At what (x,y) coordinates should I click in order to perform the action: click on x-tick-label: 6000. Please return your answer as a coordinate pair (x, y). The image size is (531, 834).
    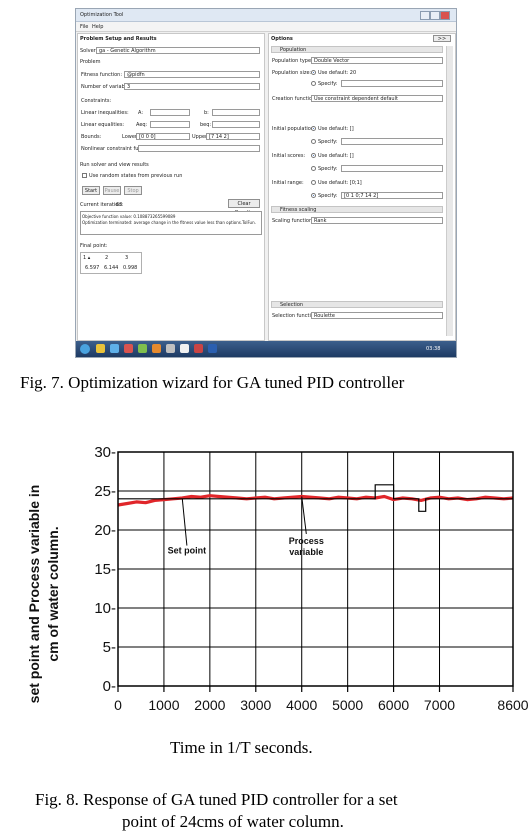
    Looking at the image, I should click on (393, 705).